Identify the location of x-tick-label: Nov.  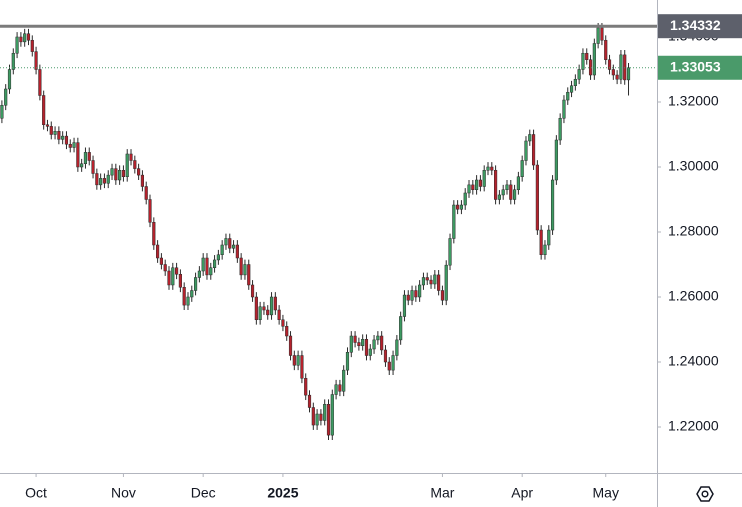
(123, 493).